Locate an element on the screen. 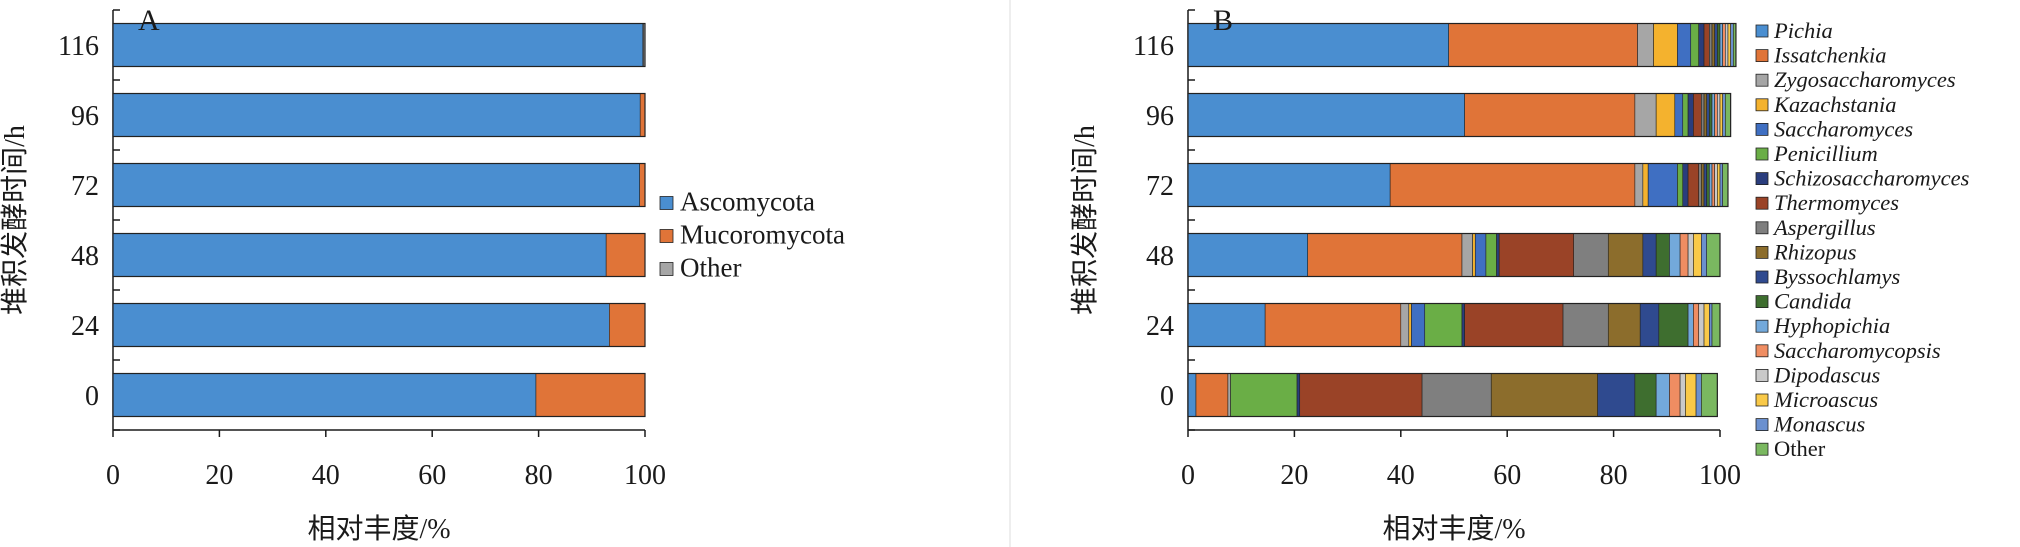 This screenshot has height=547, width=2020. bar-segment-48-byssochlamys is located at coordinates (1649, 255).